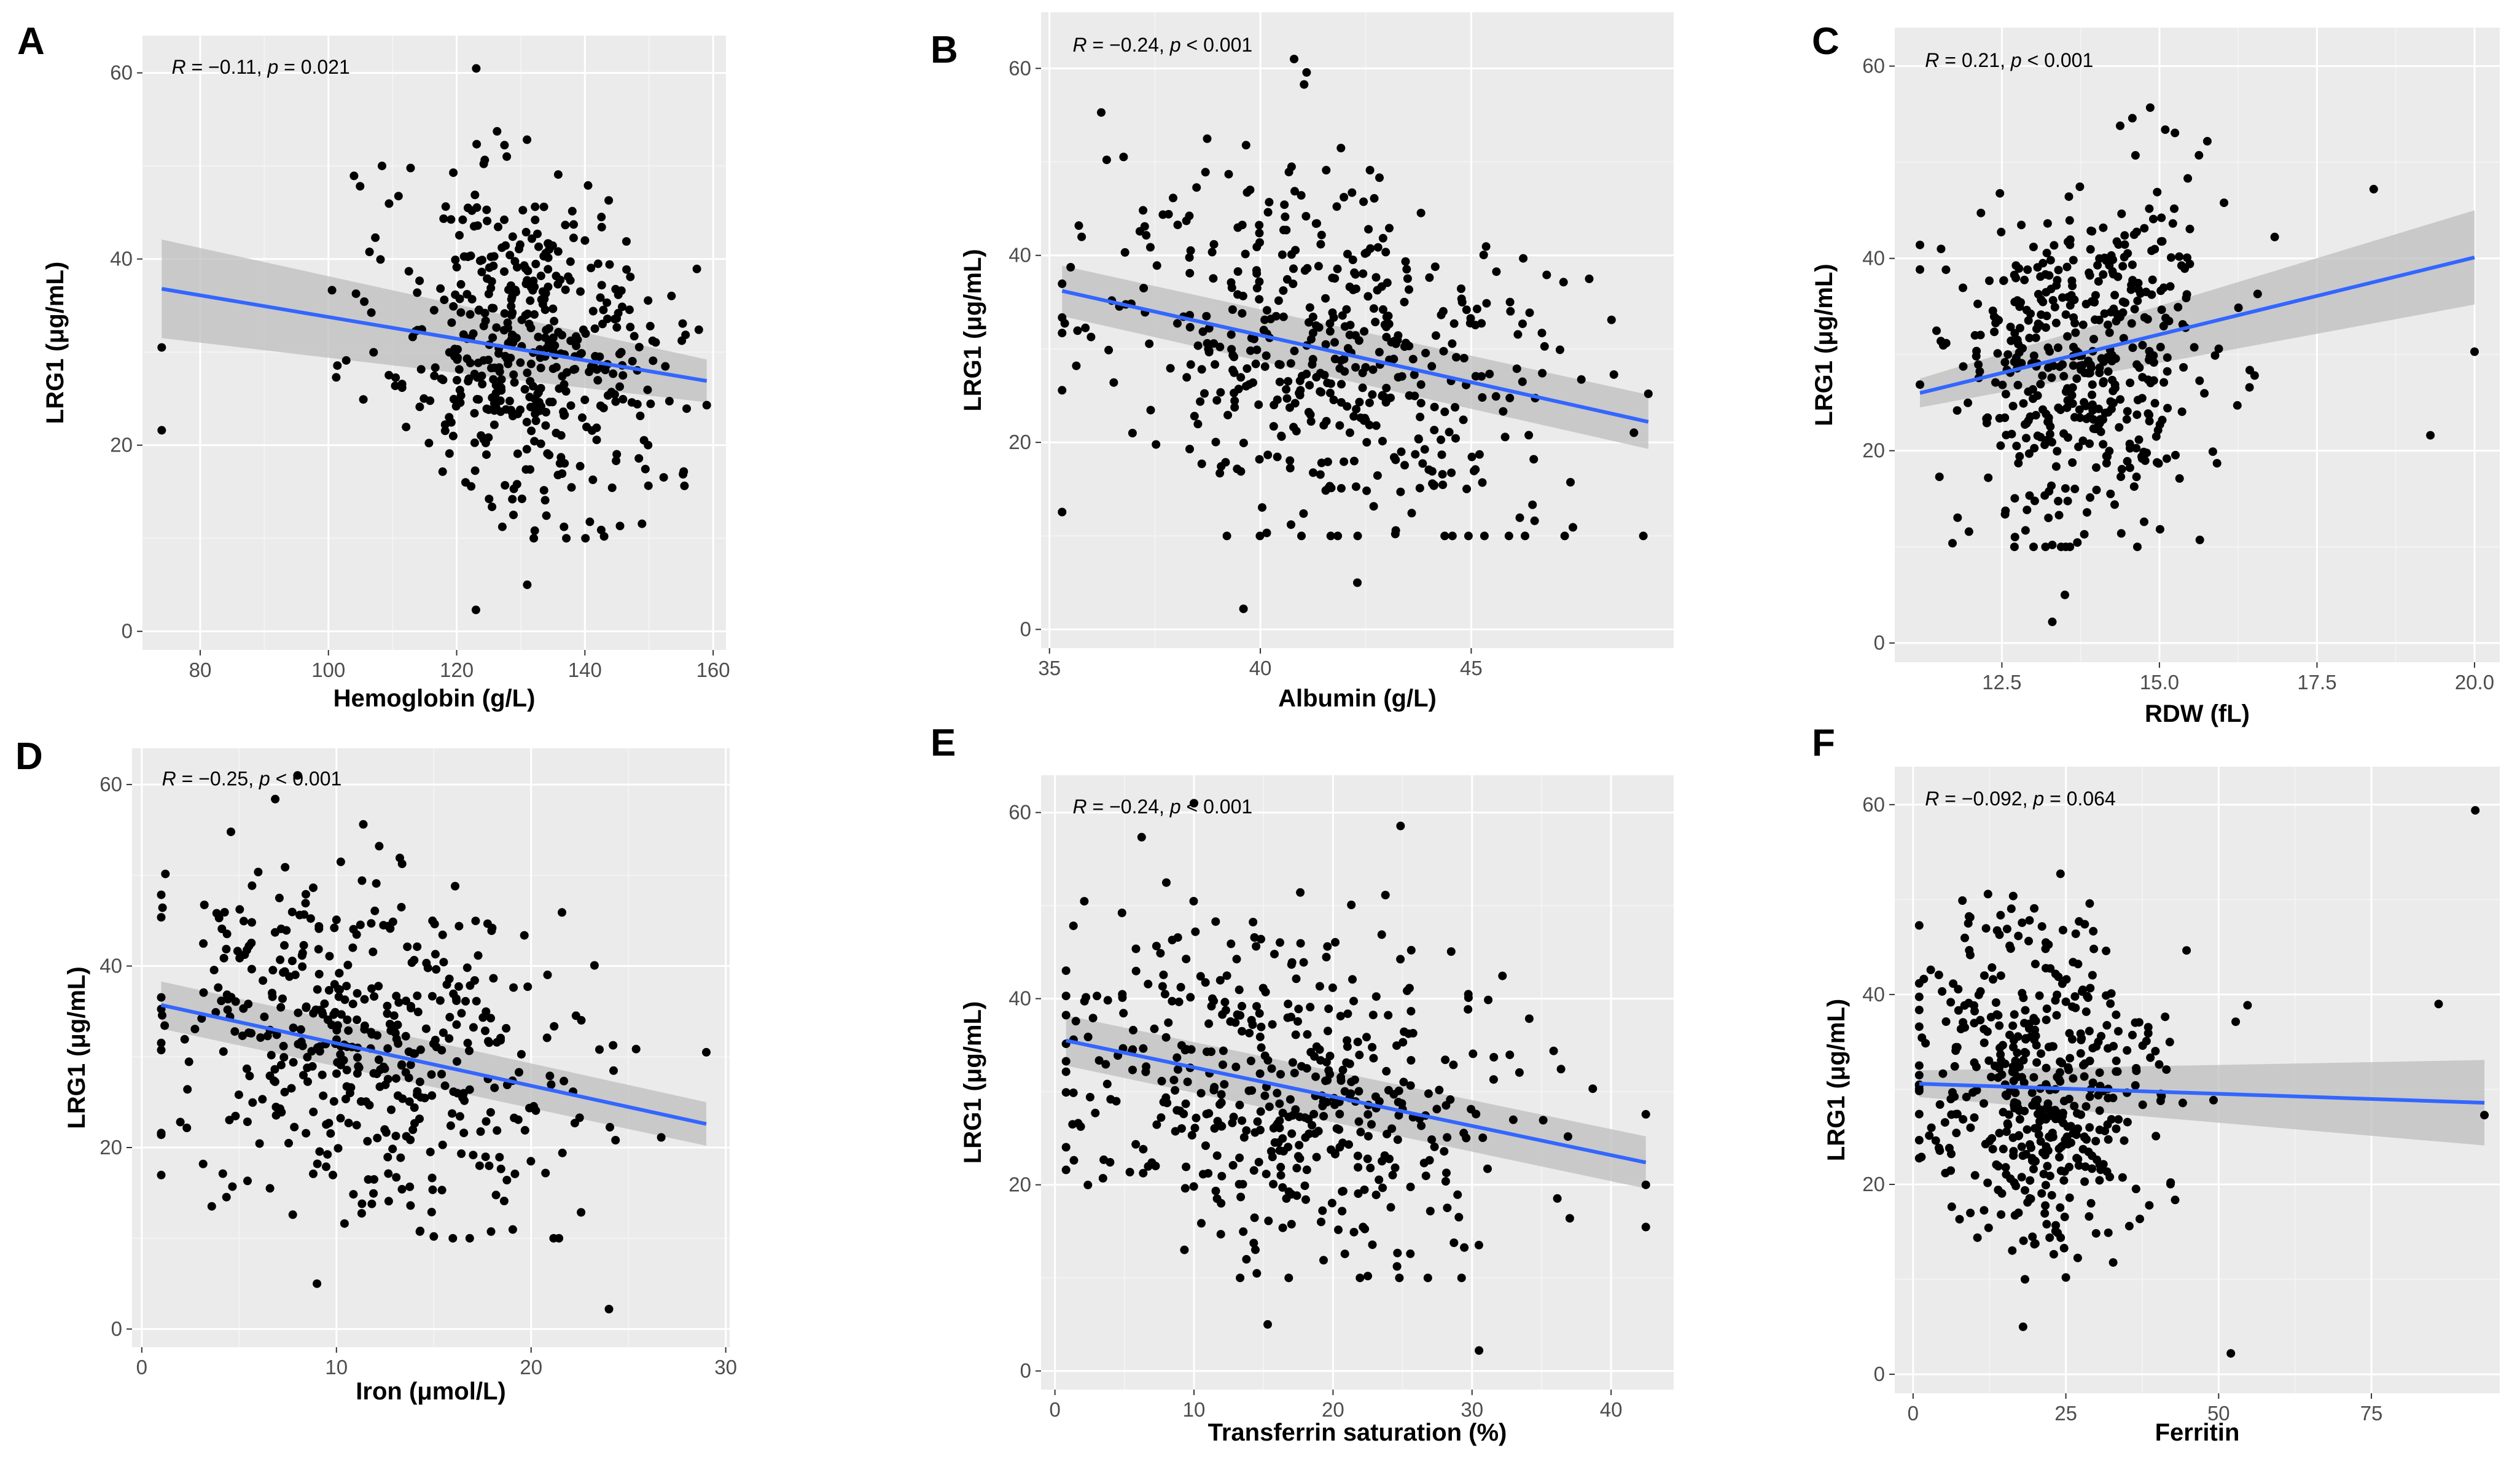  What do you see at coordinates (1019, 255) in the screenshot?
I see `y-tick-label: 40` at bounding box center [1019, 255].